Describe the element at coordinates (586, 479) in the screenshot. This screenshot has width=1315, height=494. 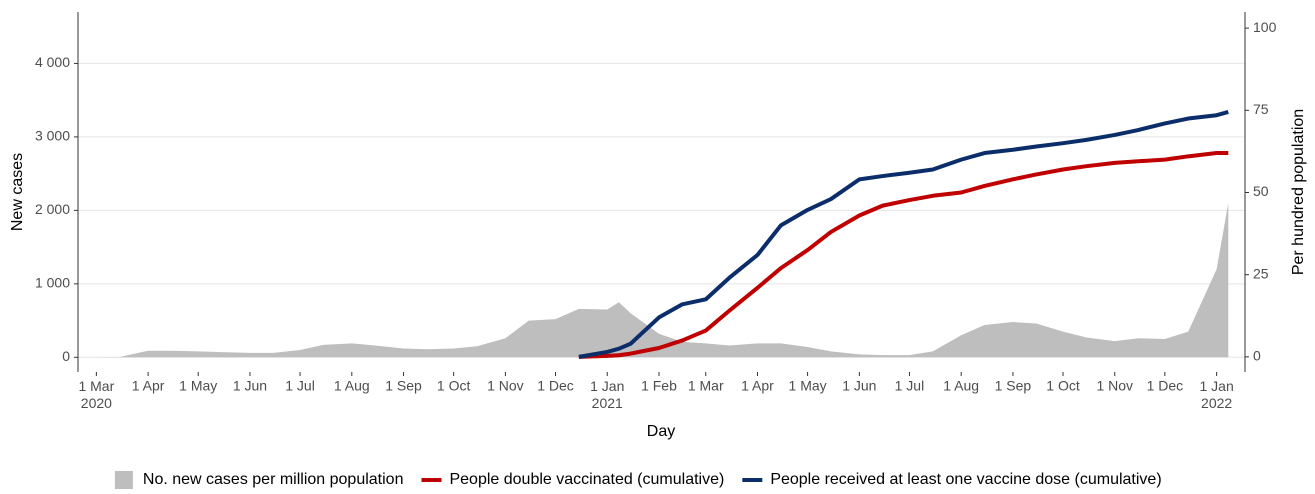
I see `legend-label: People double vaccinated (cumulative)` at that location.